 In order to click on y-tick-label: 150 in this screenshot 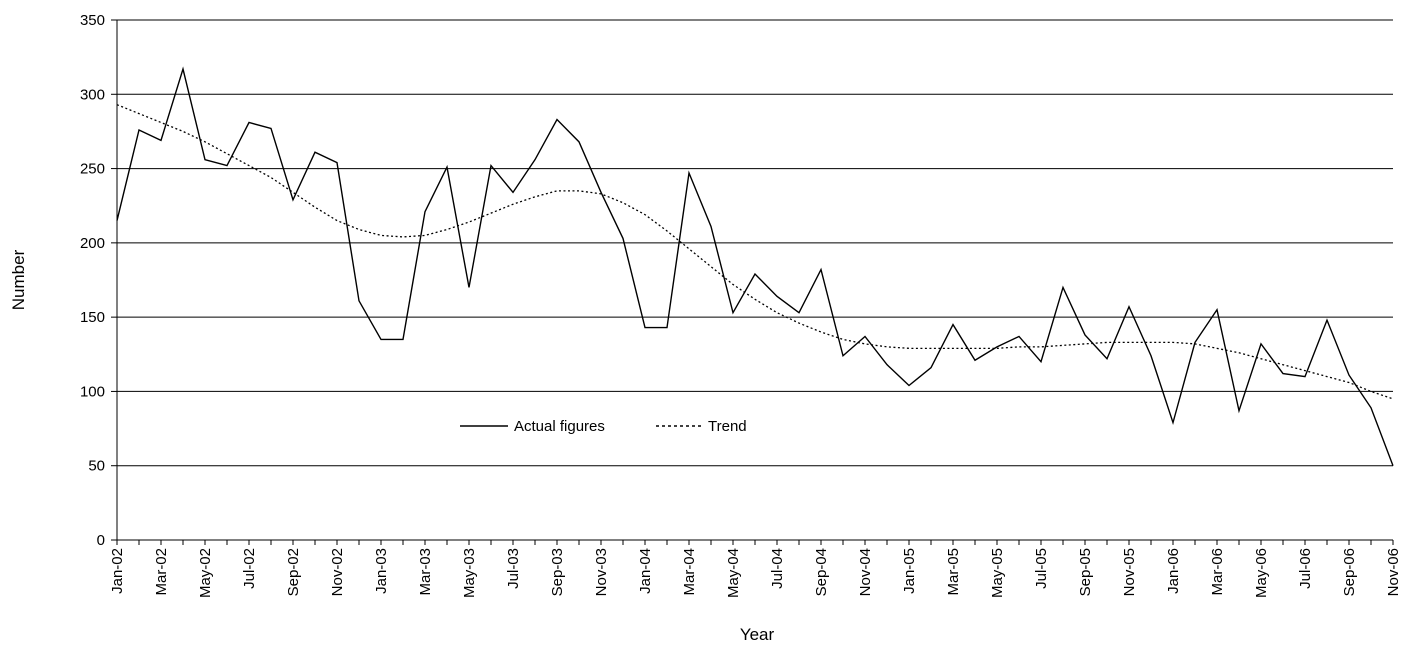, I will do `click(92, 317)`.